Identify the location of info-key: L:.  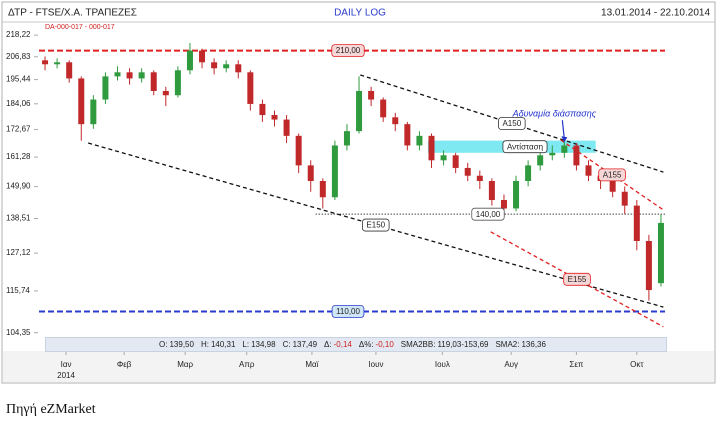
(246, 344).